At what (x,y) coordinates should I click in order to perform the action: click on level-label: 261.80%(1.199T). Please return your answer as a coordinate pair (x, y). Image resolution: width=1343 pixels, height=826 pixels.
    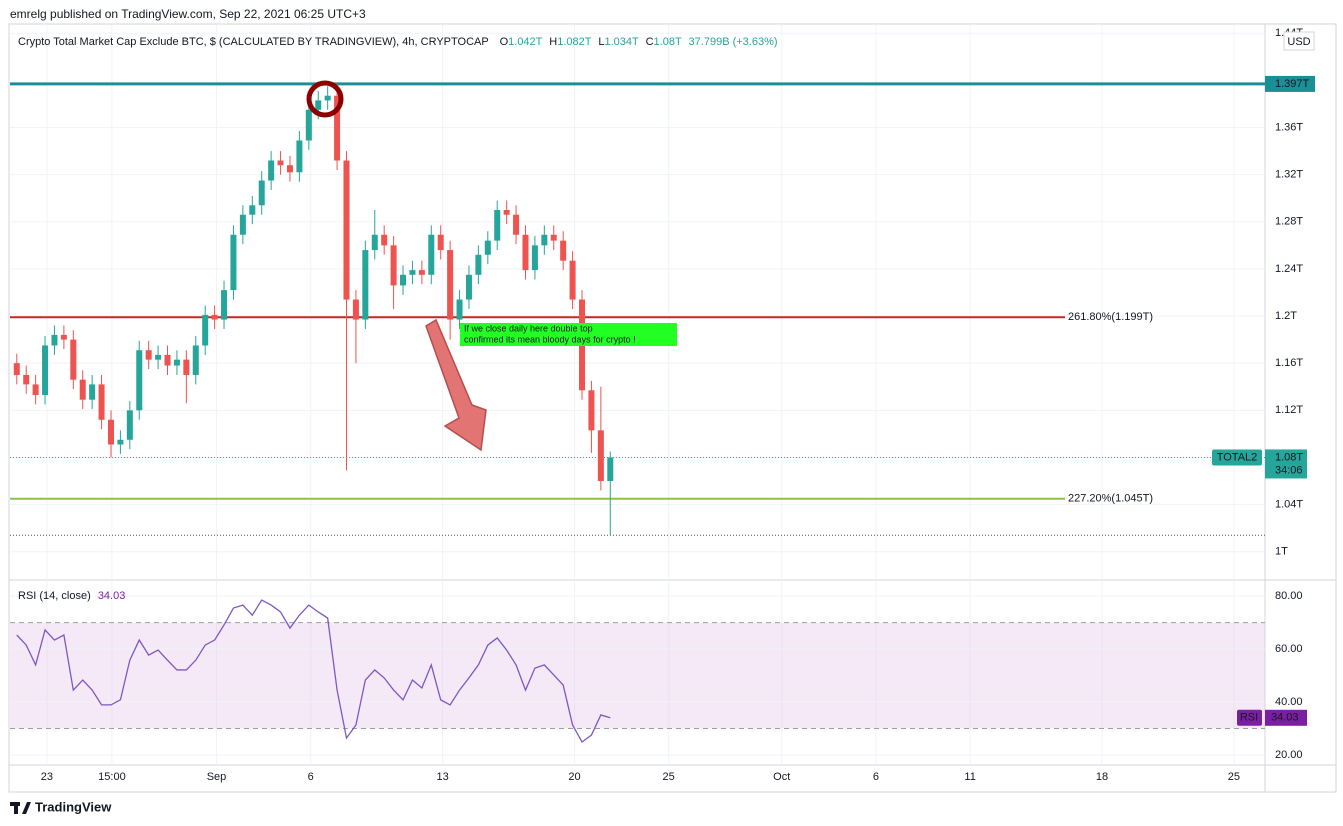
    Looking at the image, I should click on (1110, 317).